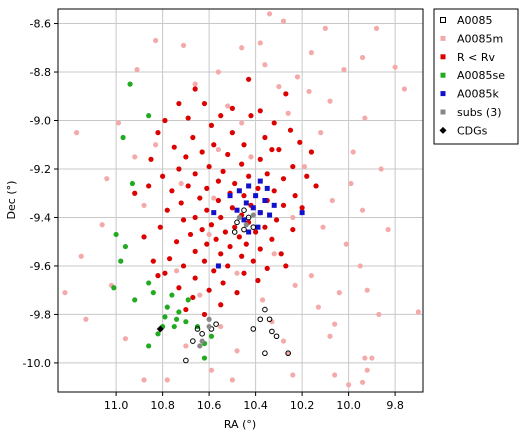 This screenshot has height=435, width=522. Describe the element at coordinates (395, 405) in the screenshot. I see `x-tick-label: 9.8` at that location.